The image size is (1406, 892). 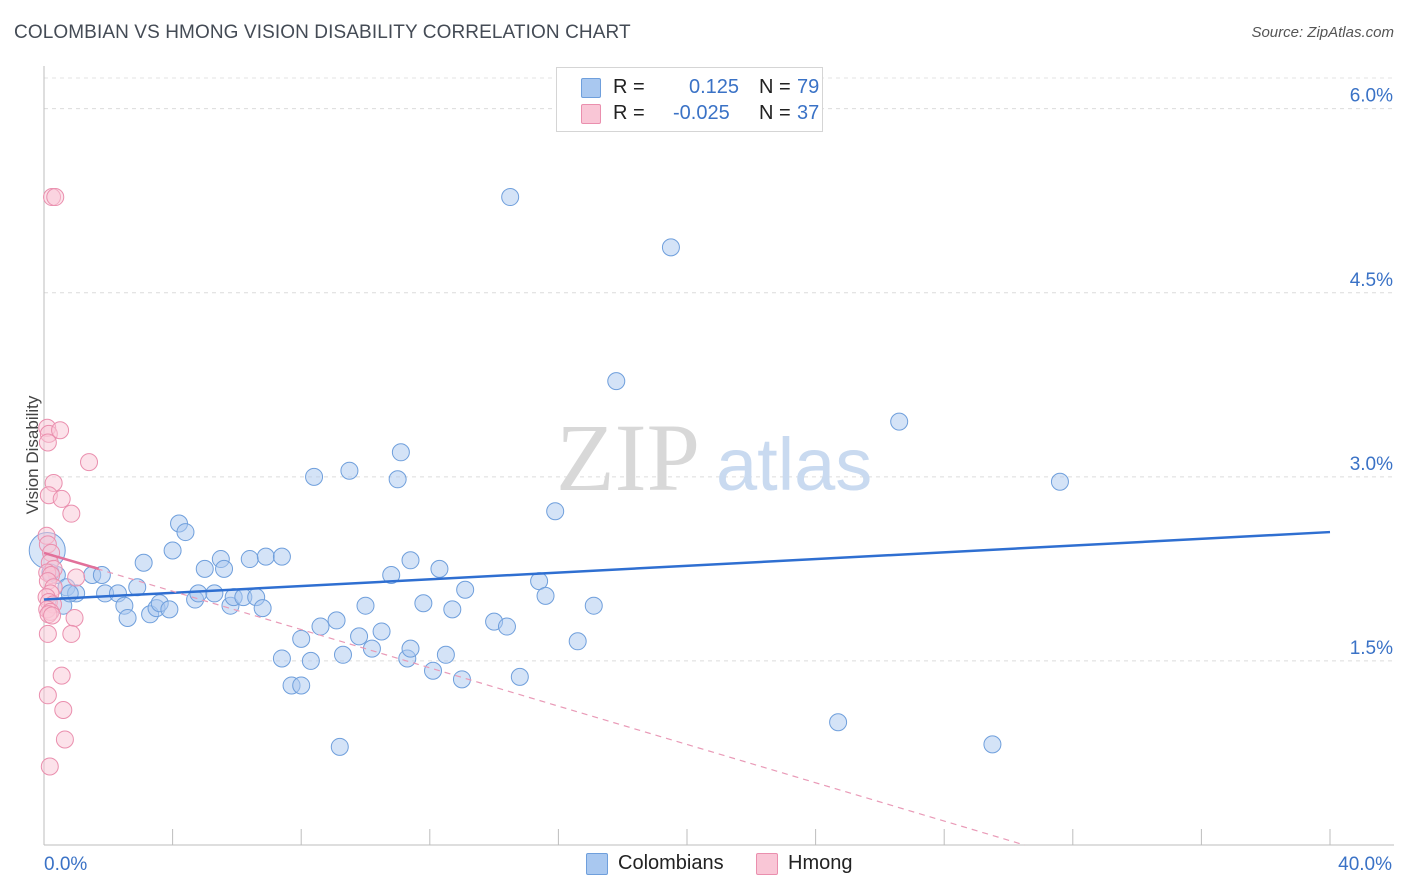 What do you see at coordinates (628, 457) in the screenshot?
I see `watermark-zip-text: ZIP` at bounding box center [628, 457].